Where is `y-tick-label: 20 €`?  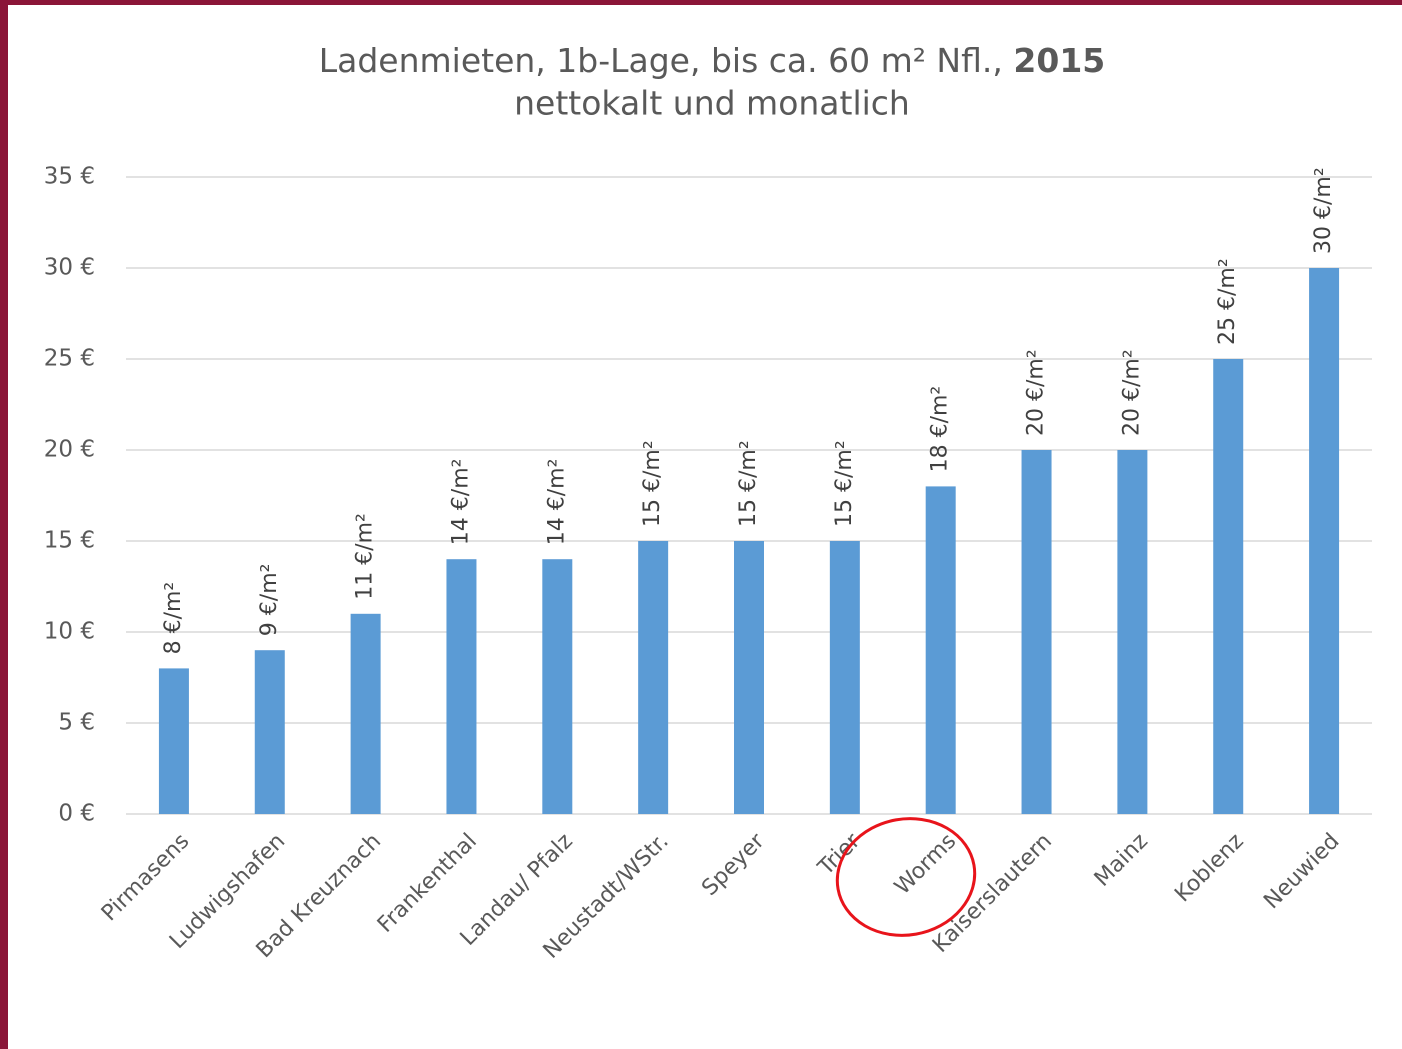 y-tick-label: 20 € is located at coordinates (69, 450).